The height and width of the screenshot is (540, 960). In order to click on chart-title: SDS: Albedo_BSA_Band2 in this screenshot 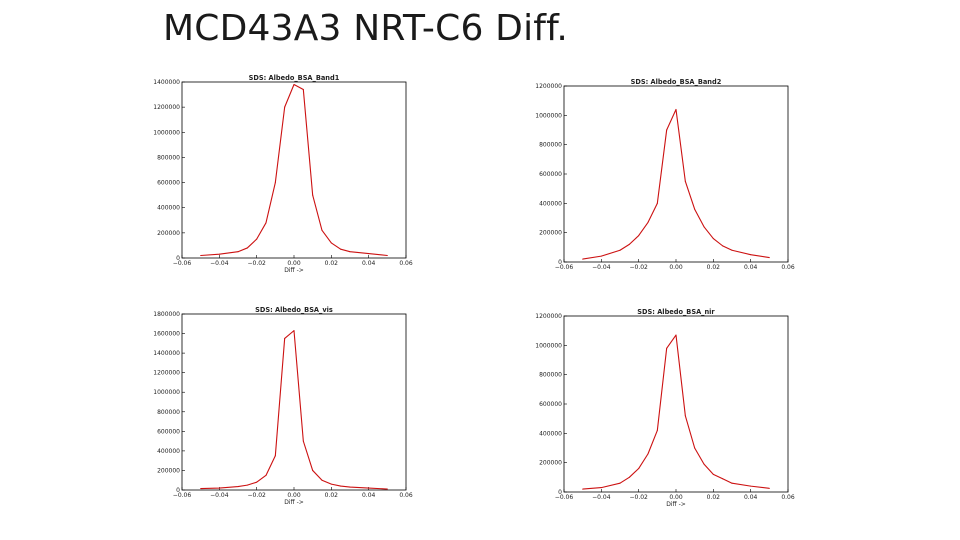, I will do `click(676, 82)`.